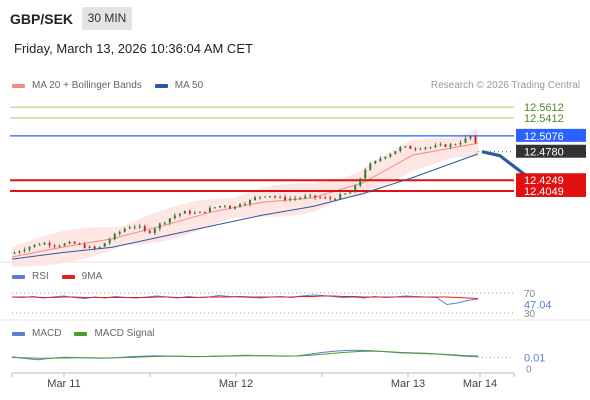 Image resolution: width=590 pixels, height=400 pixels. Describe the element at coordinates (42, 19) in the screenshot. I see `symbol-title: GBP/SEK` at that location.